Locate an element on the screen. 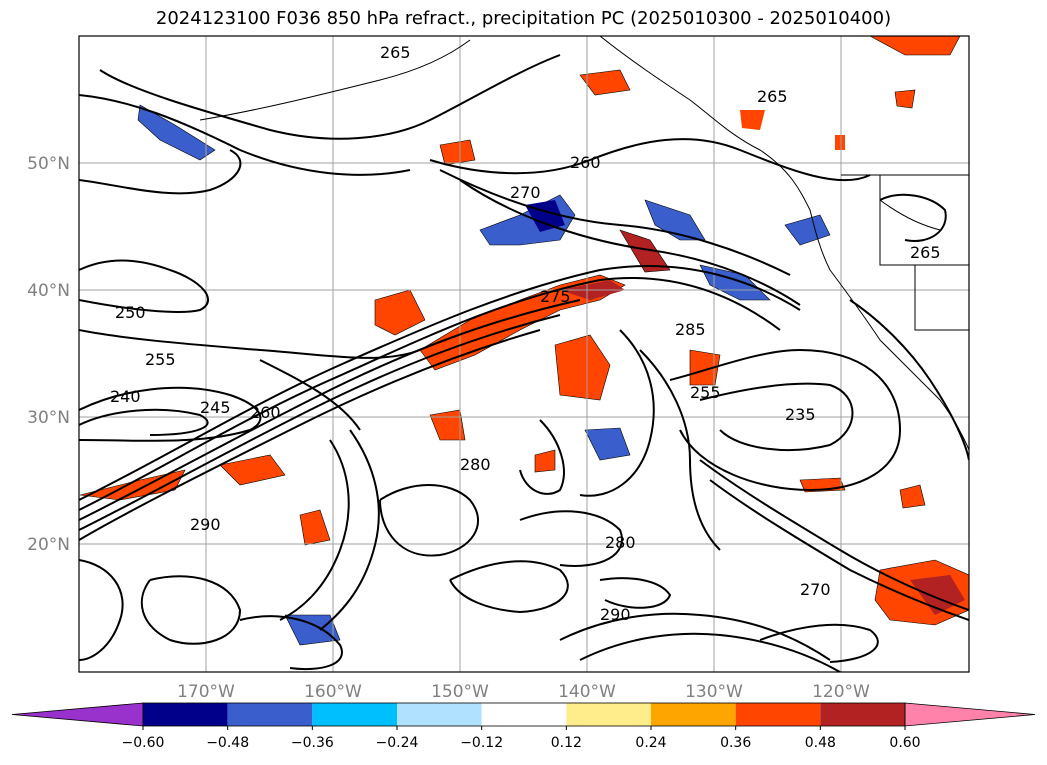 The image size is (1047, 765). colorbar-extend-max is located at coordinates (970, 714).